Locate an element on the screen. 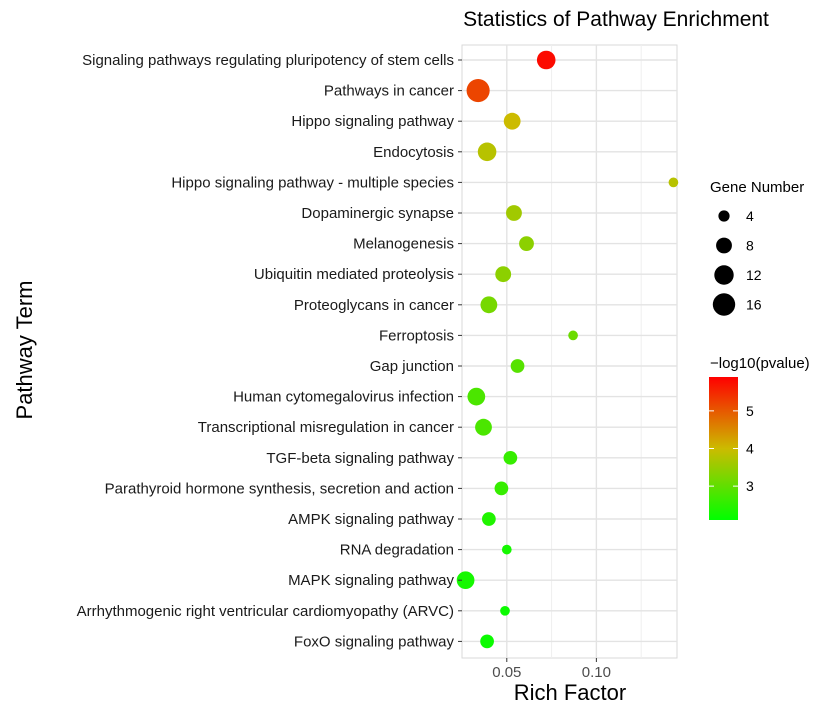 Image resolution: width=829 pixels, height=710 pixels. pathway-term-label: Pathways in cancer is located at coordinates (389, 91).